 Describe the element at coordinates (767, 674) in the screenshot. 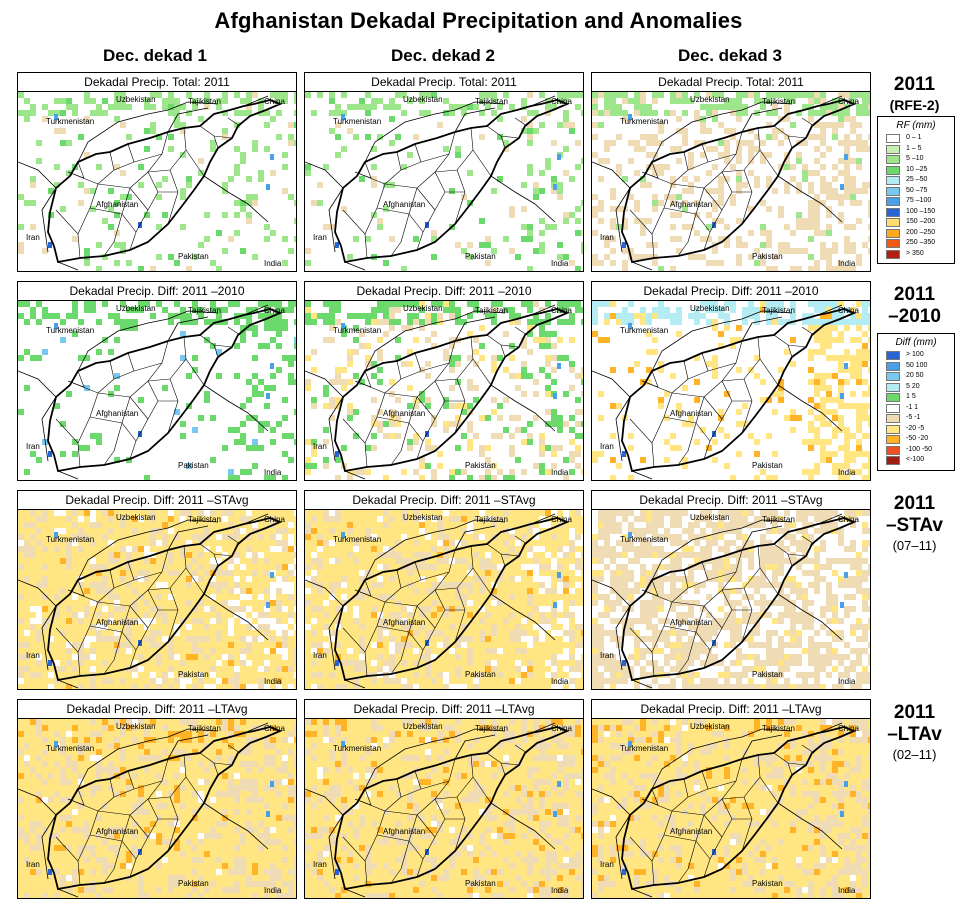

I see `map-label-pakistan: Pakistan` at that location.